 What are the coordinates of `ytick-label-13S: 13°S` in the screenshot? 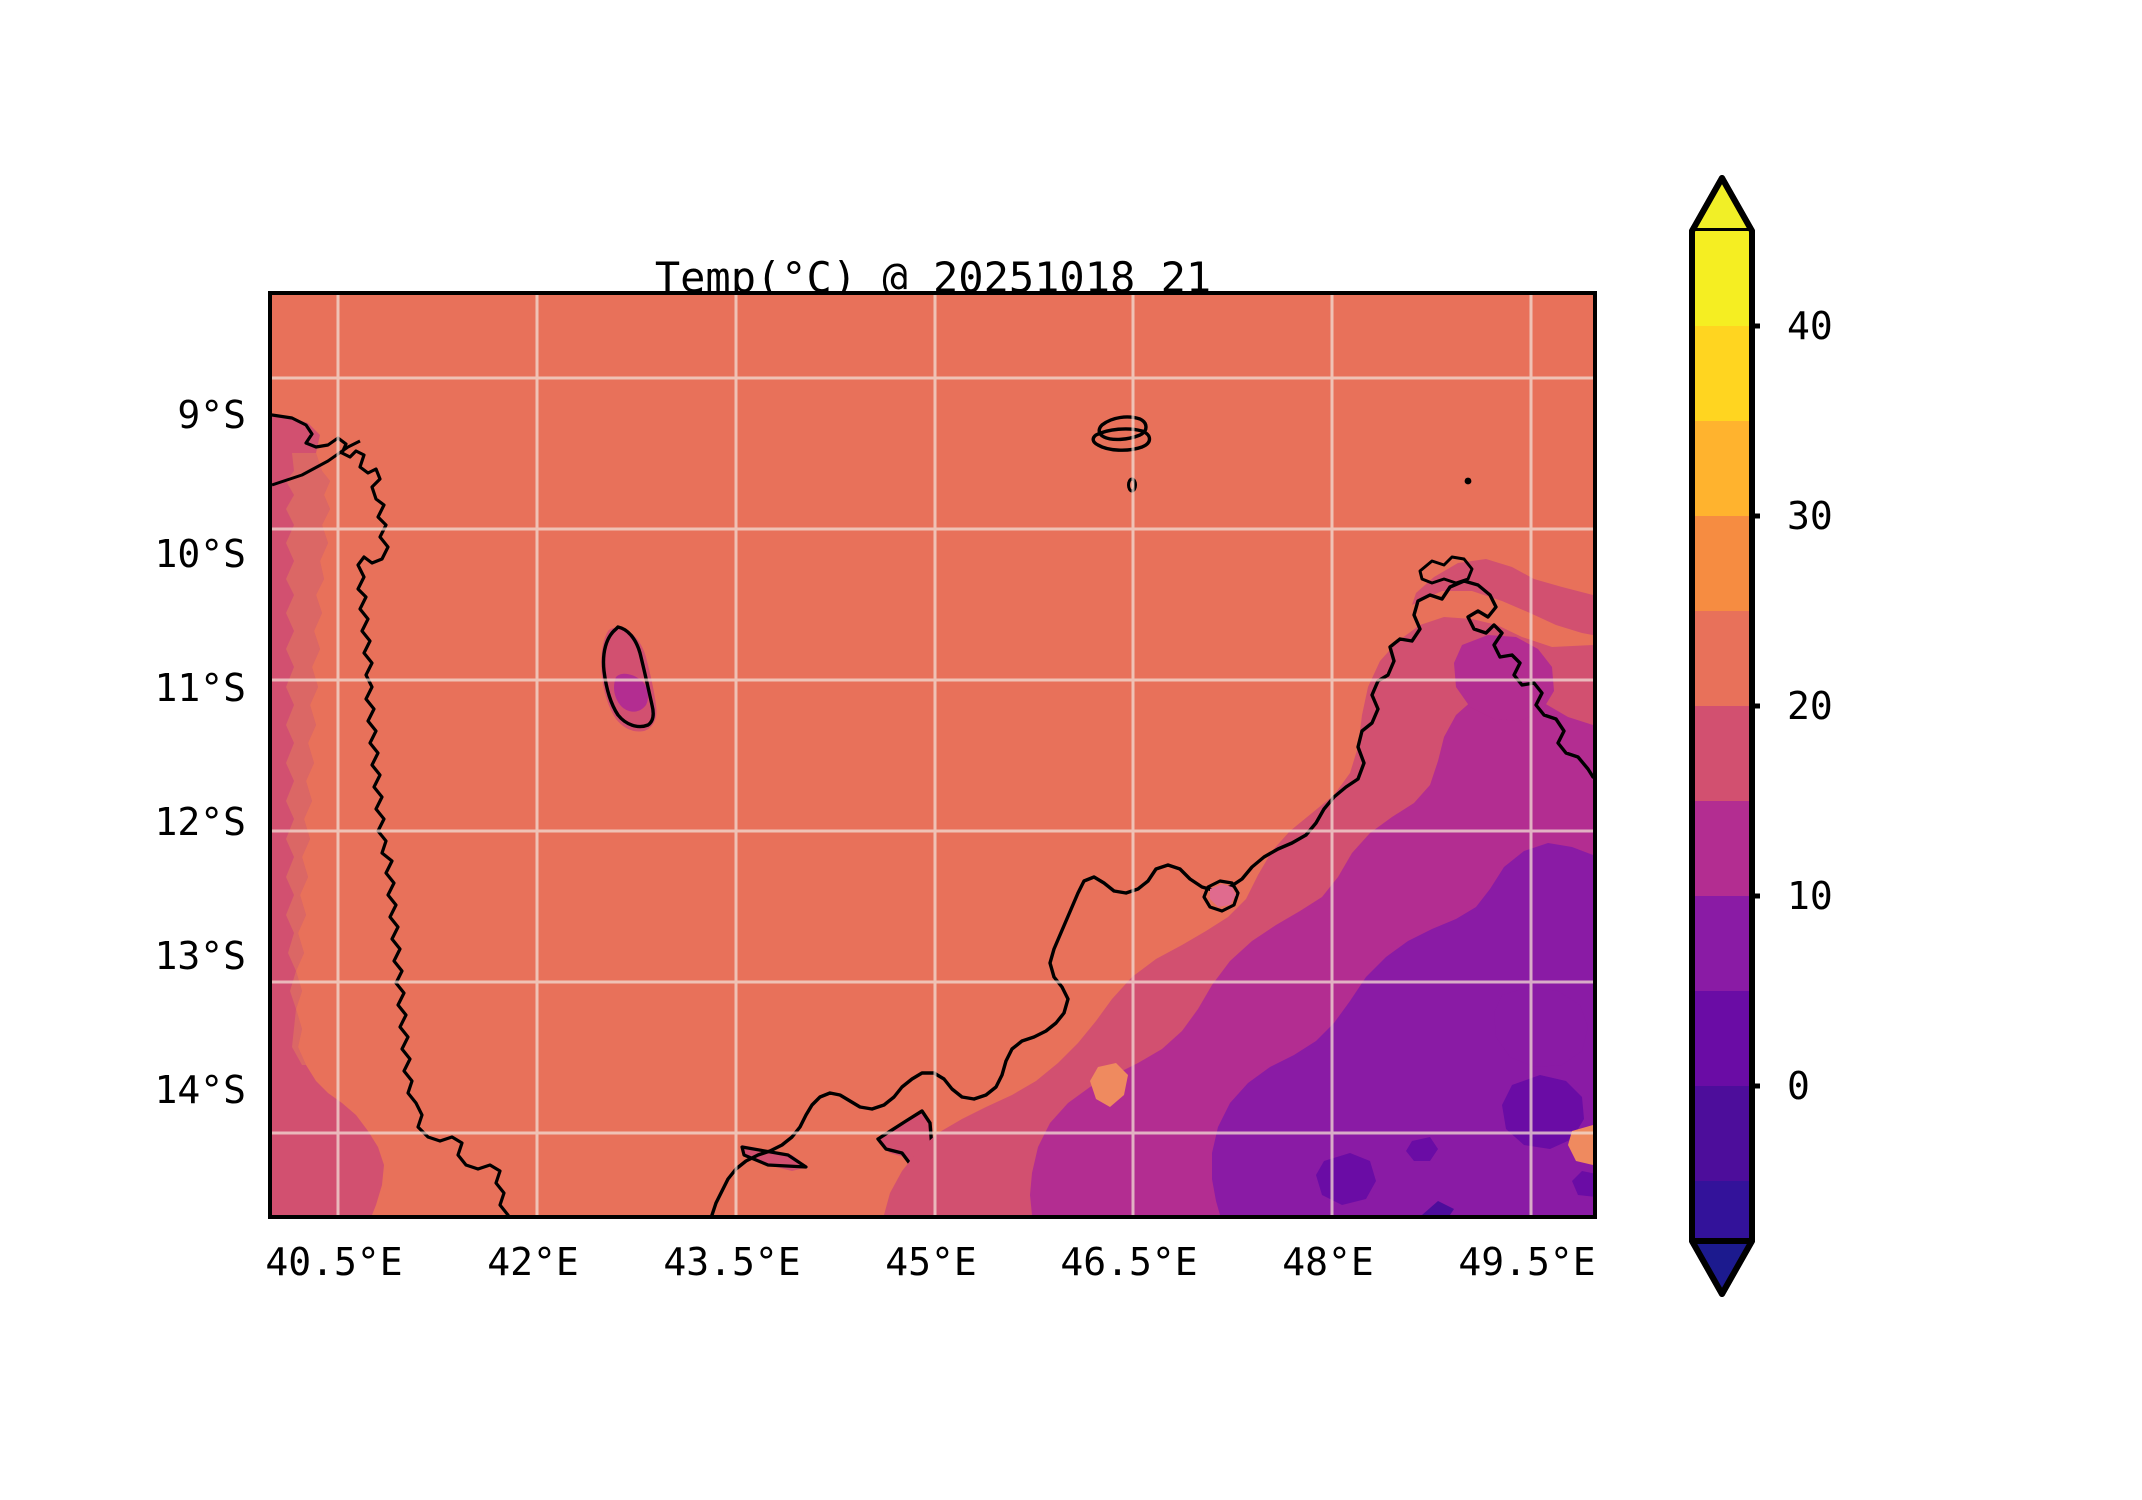 It's located at (200, 956).